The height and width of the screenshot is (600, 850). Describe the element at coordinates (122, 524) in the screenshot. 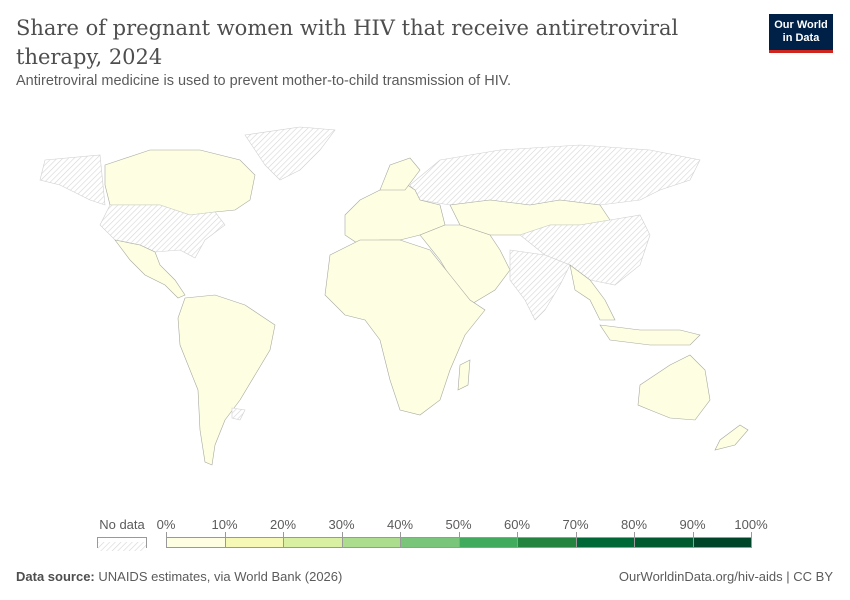

I see `legend-no-data-label: No data` at that location.